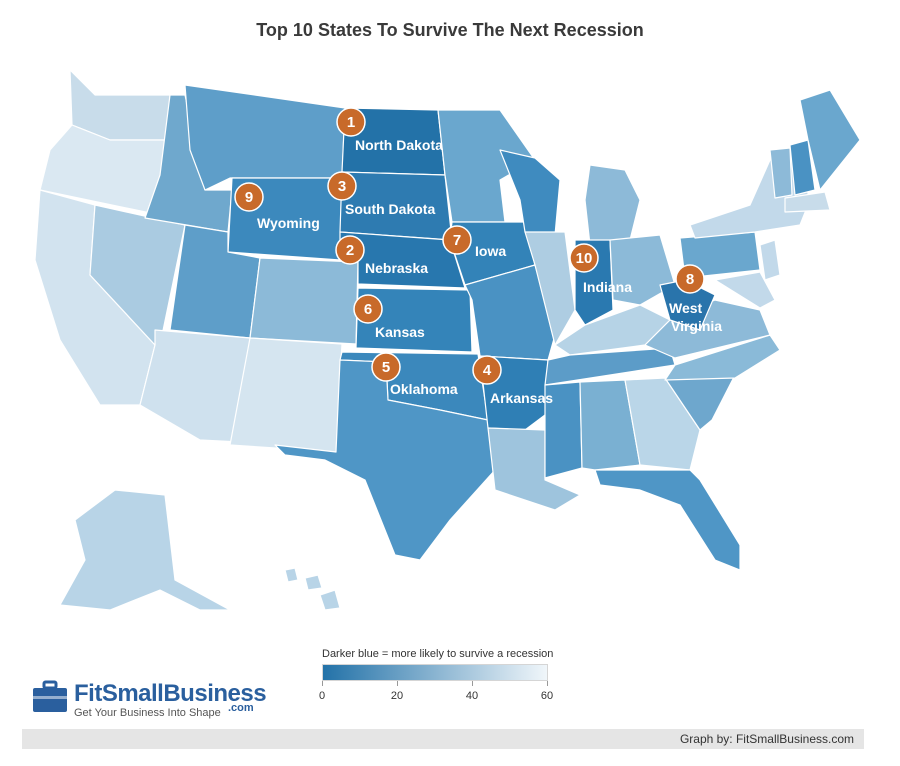 The height and width of the screenshot is (766, 900). I want to click on briefcase-icon, so click(50, 696).